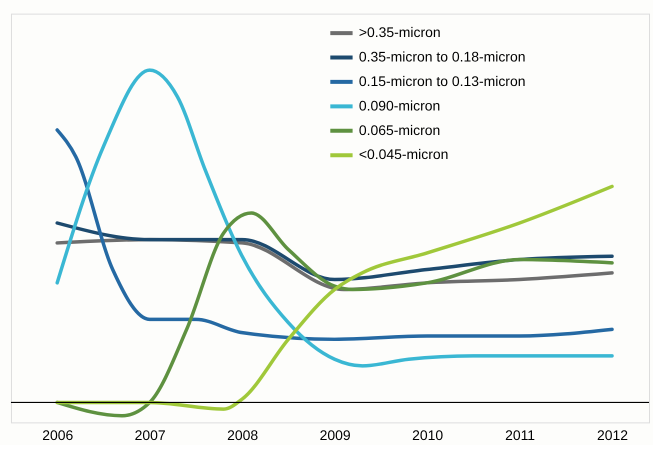  What do you see at coordinates (242, 434) in the screenshot?
I see `x-tick-label: 2008` at bounding box center [242, 434].